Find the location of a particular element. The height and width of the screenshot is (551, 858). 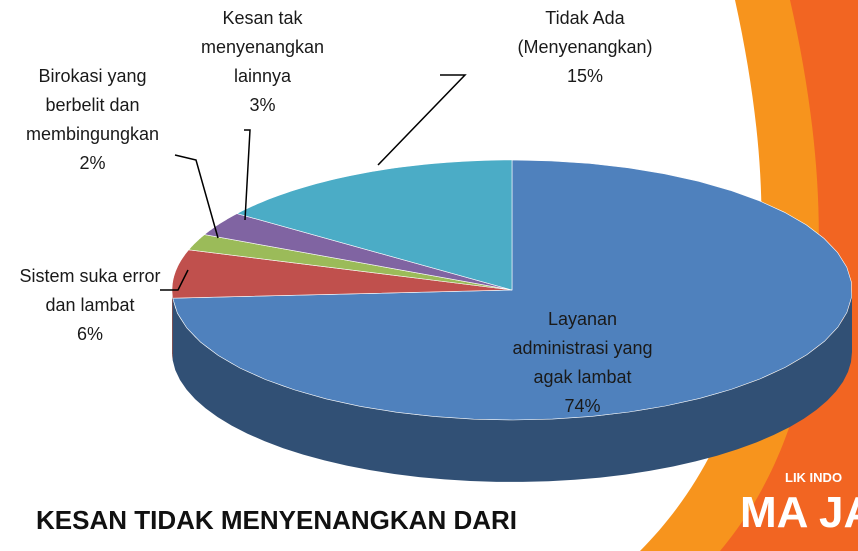

data-label: Layanan administrasi yang agak lambat 74% is located at coordinates (582, 363).